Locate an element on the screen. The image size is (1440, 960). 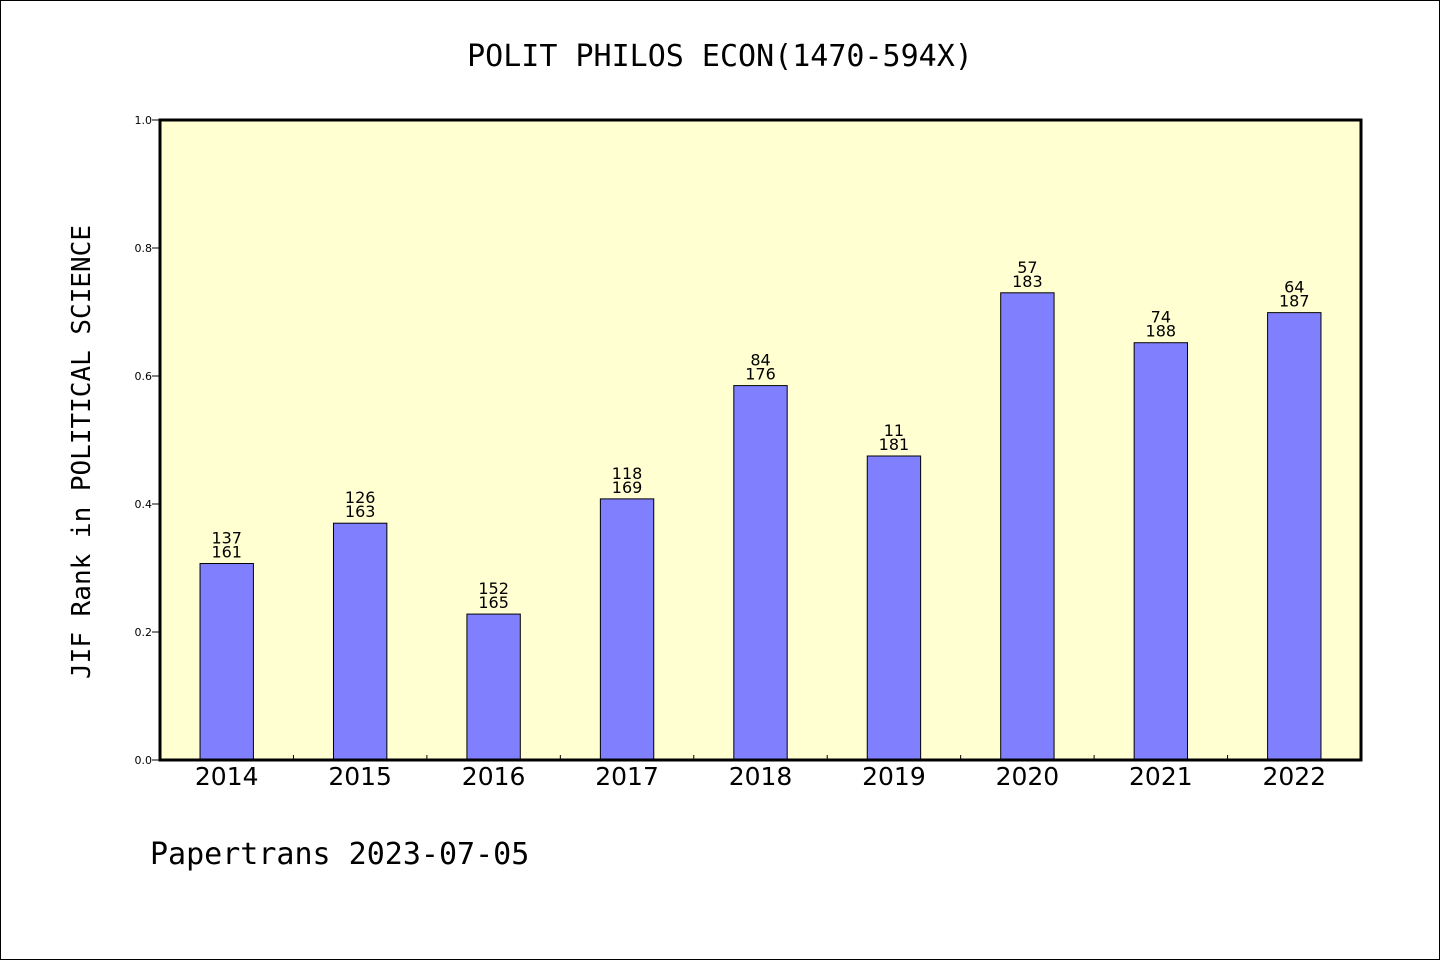
bar-2022 is located at coordinates (1294, 536).